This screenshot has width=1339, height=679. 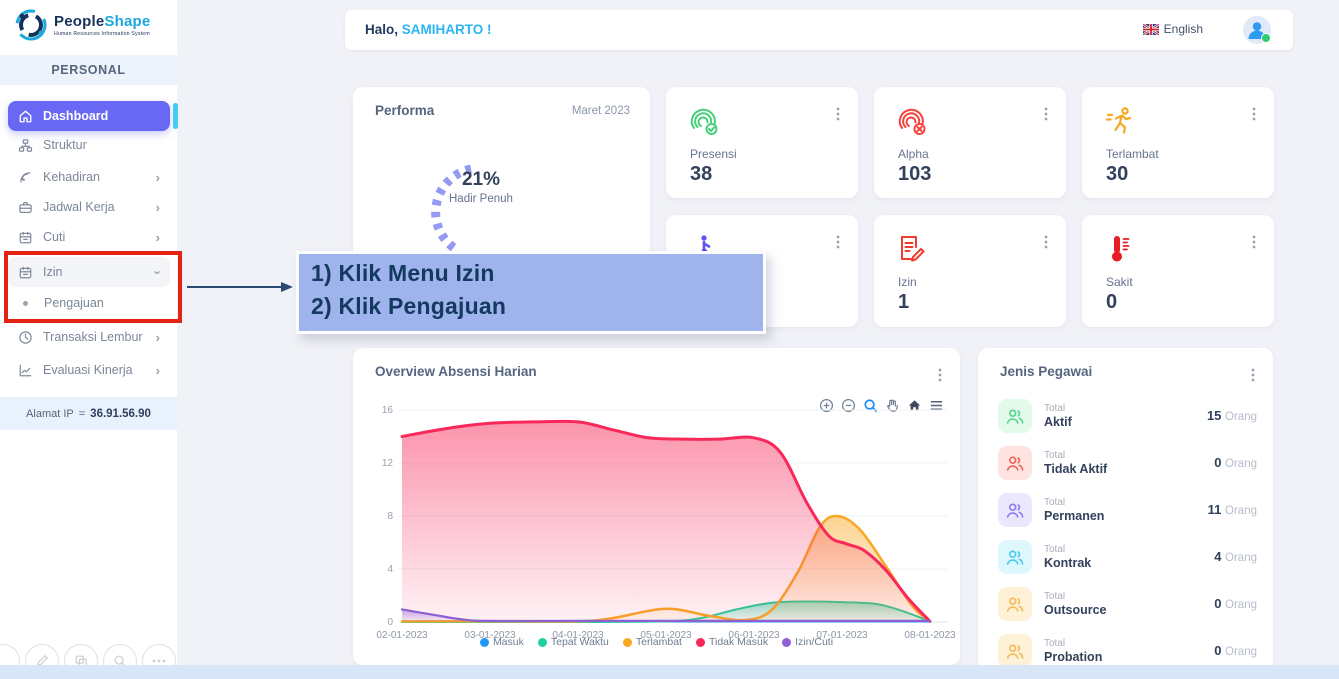 What do you see at coordinates (842, 635) in the screenshot?
I see `svg-text: 07-01-2023` at bounding box center [842, 635].